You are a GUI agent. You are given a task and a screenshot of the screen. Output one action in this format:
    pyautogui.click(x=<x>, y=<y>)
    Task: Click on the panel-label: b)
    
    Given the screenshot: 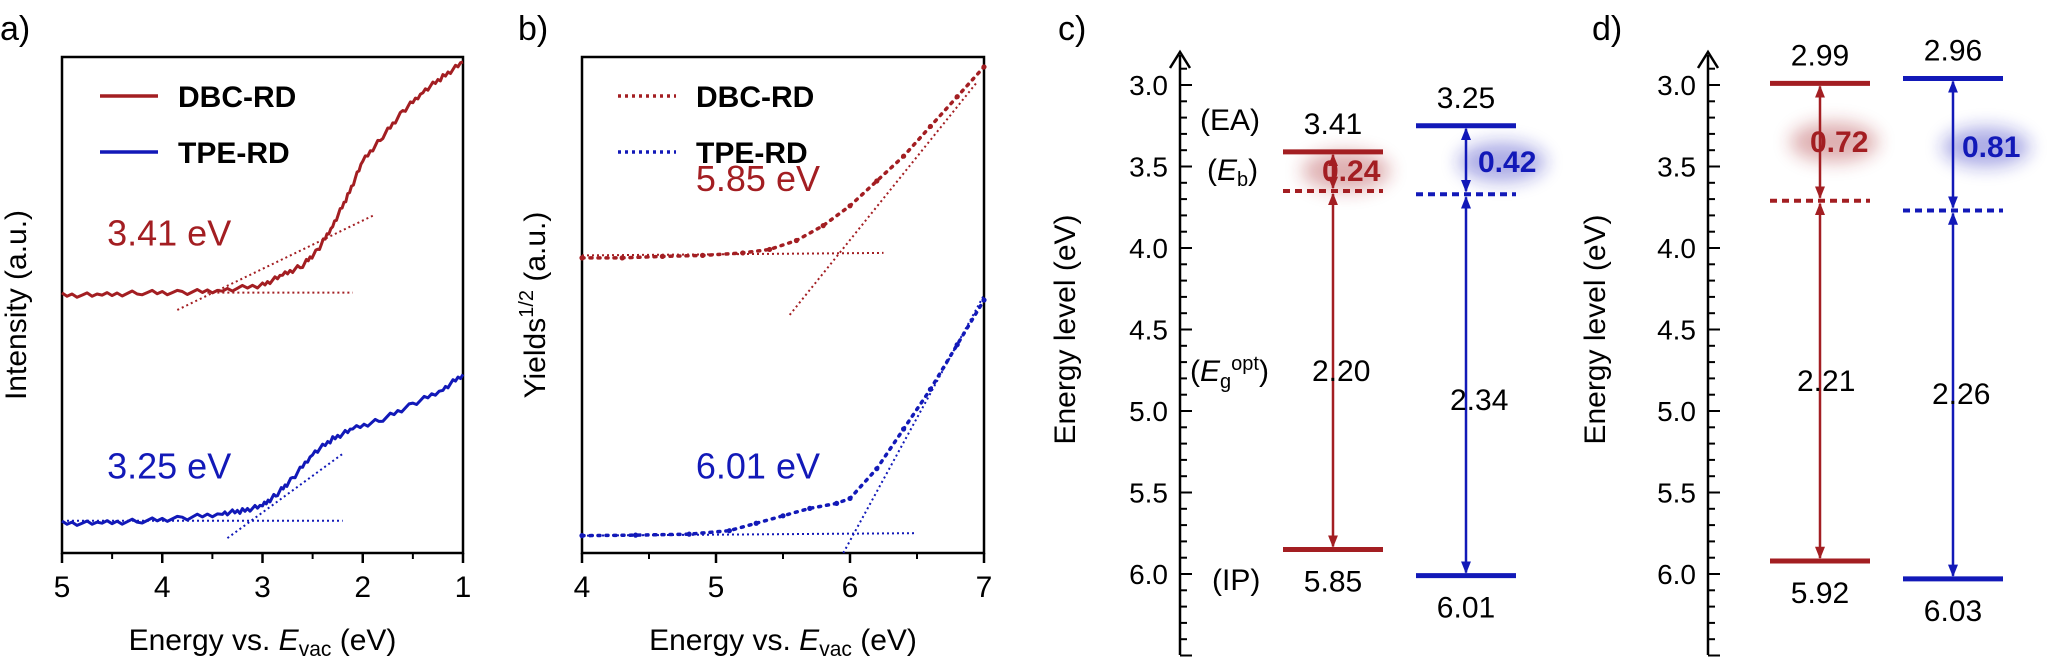 What is the action you would take?
    pyautogui.click(x=533, y=29)
    